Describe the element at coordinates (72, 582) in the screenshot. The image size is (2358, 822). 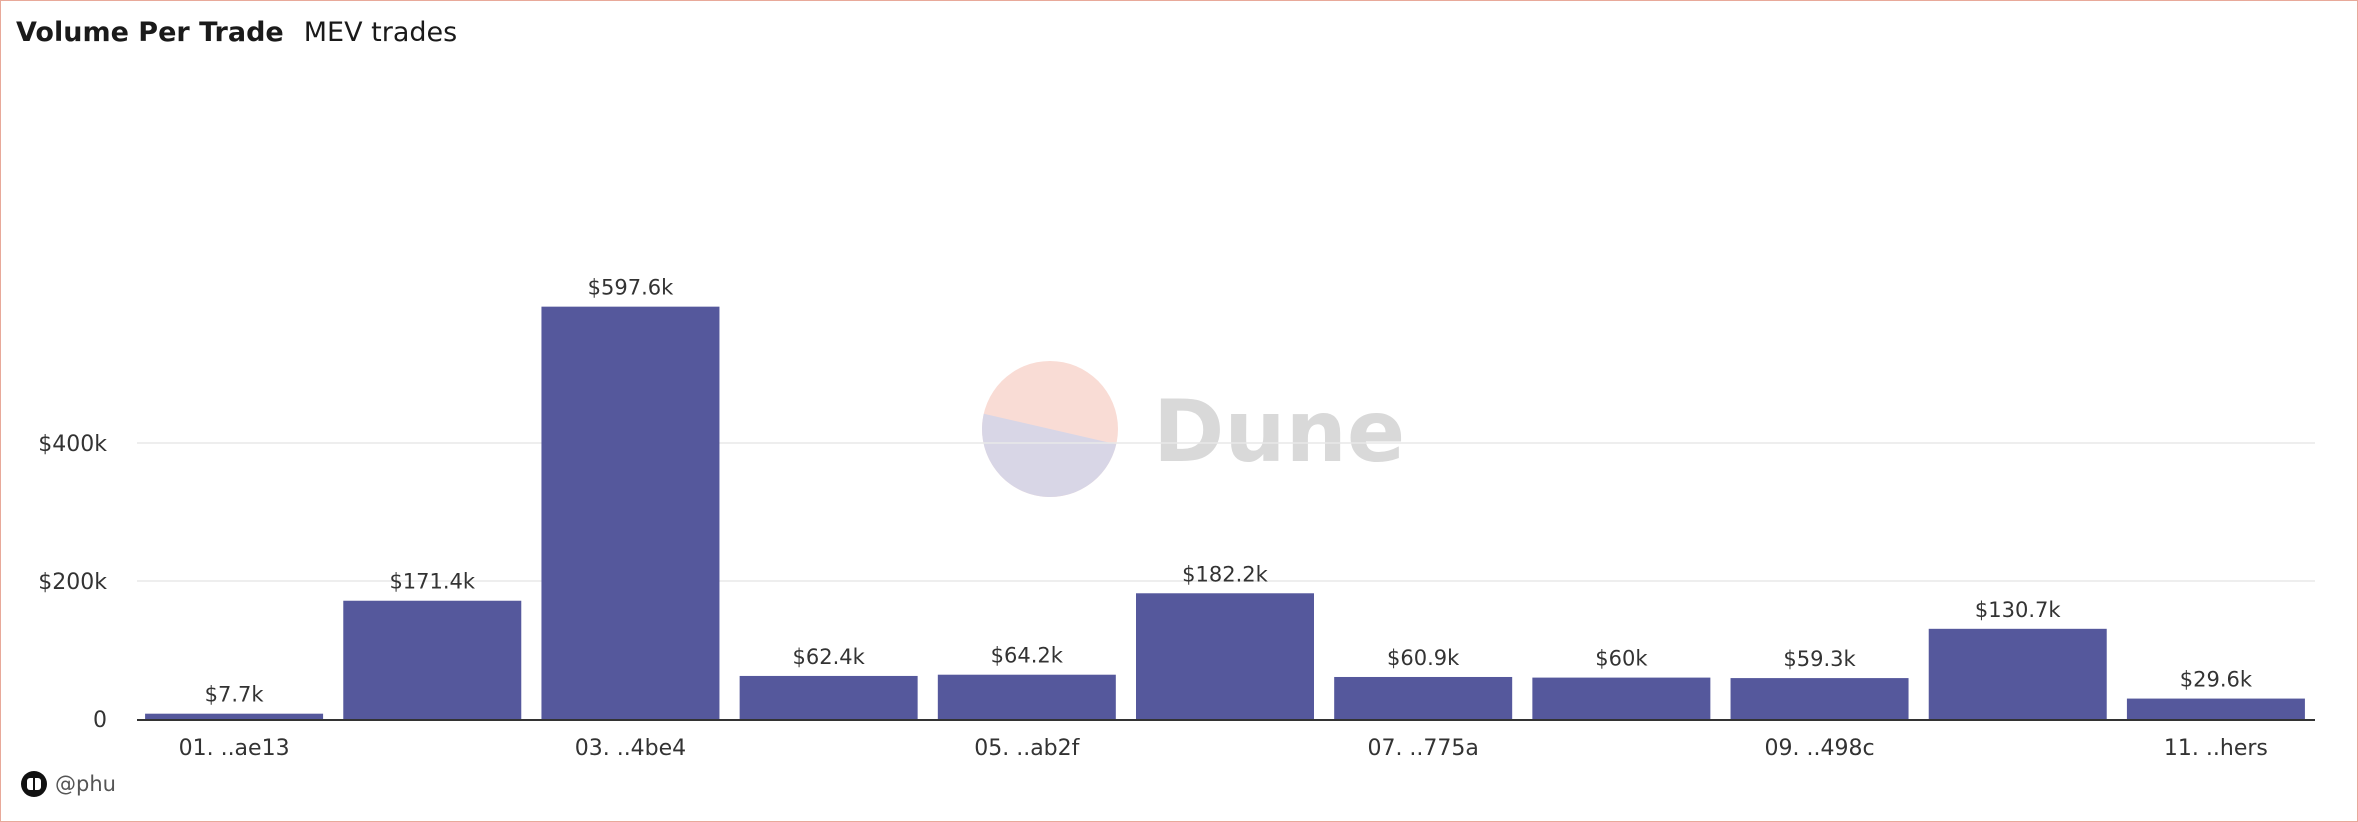
I see `y-tick-label: $200k` at that location.